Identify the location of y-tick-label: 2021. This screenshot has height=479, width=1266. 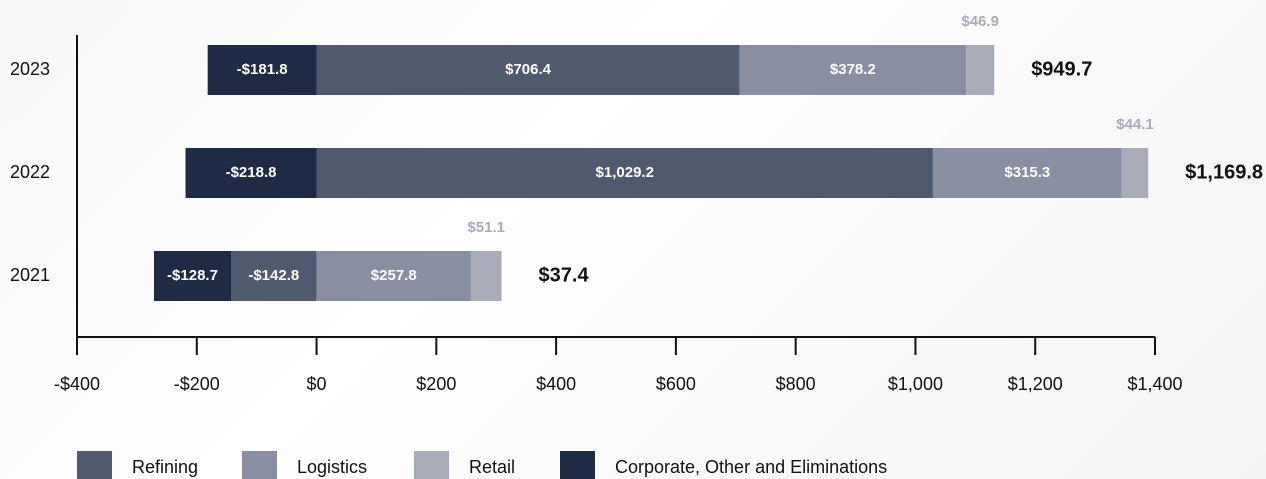
(30, 275).